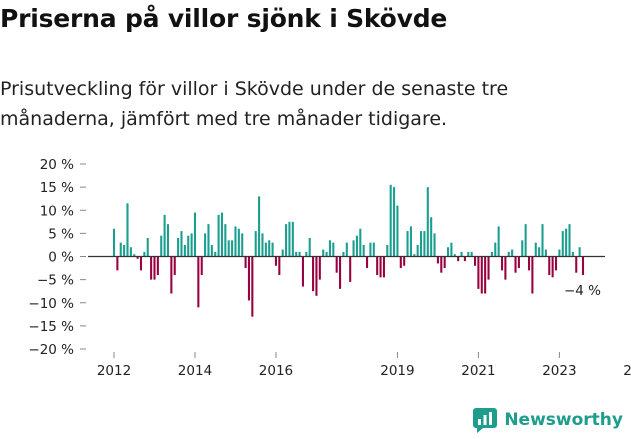 The height and width of the screenshot is (439, 631). Describe the element at coordinates (485, 420) in the screenshot. I see `newsworthy-logo-icon` at that location.